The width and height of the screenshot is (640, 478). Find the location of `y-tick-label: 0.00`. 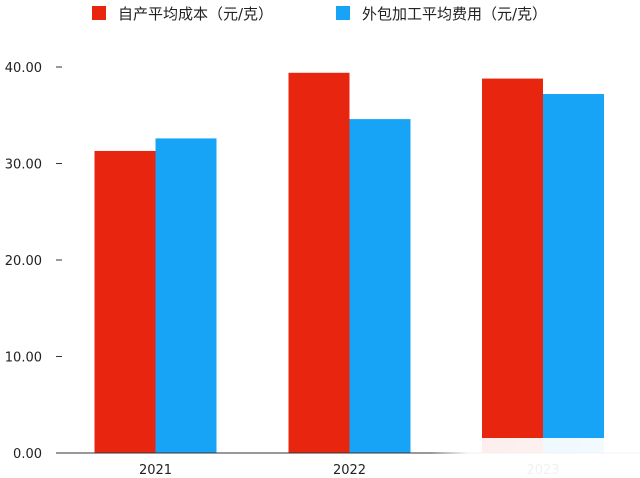

y-tick-label: 0.00 is located at coordinates (27, 454).